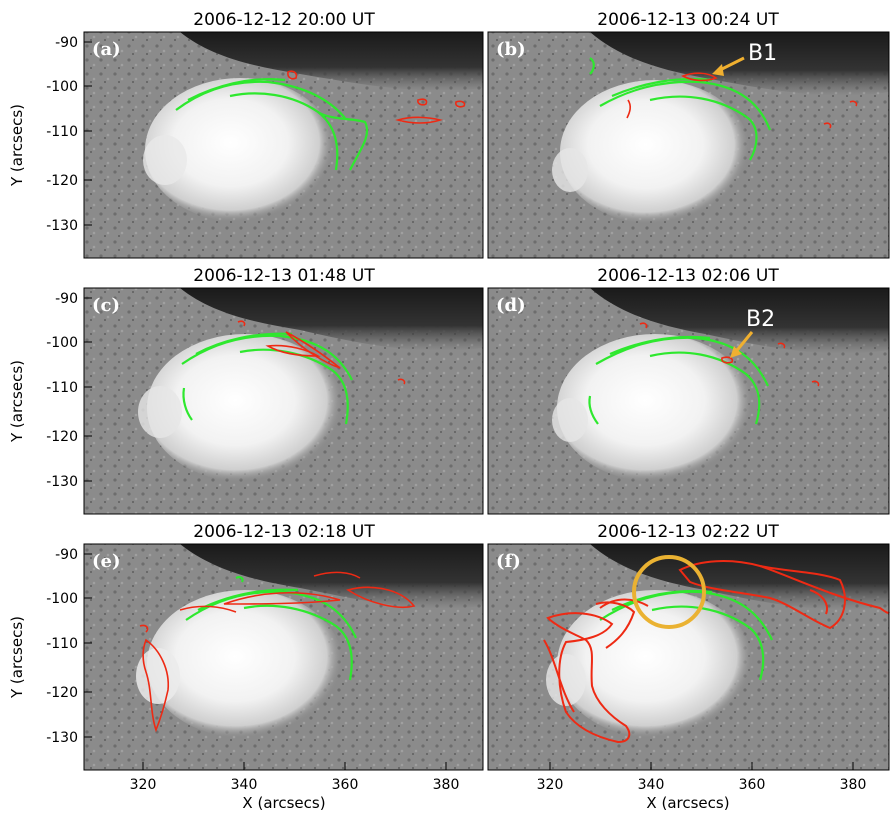  What do you see at coordinates (106, 49) in the screenshot?
I see `panel-label-a: (a)` at bounding box center [106, 49].